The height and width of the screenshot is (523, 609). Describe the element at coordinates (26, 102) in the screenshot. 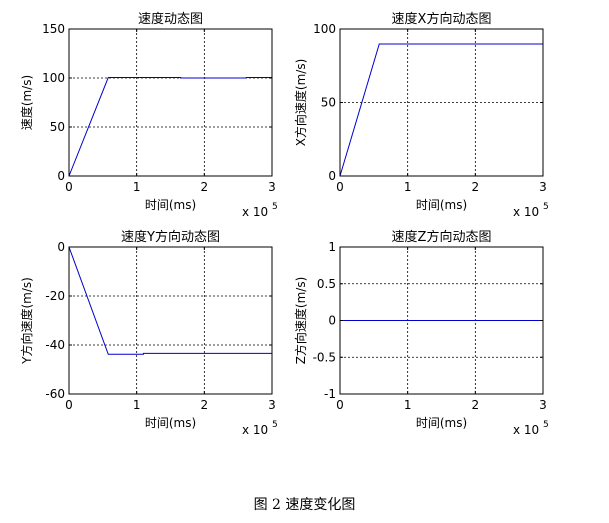

I see `y-axis-label: 速度(m/s)` at that location.